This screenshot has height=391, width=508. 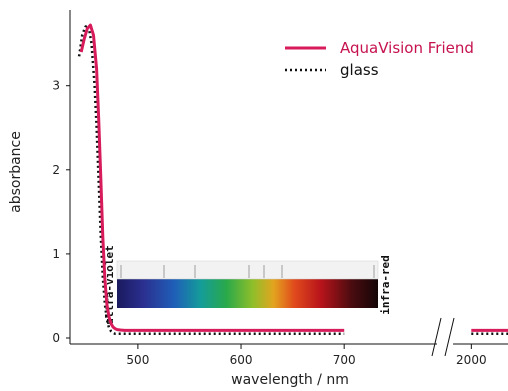 I want to click on y-tick-label: 0, so click(x=56, y=338).